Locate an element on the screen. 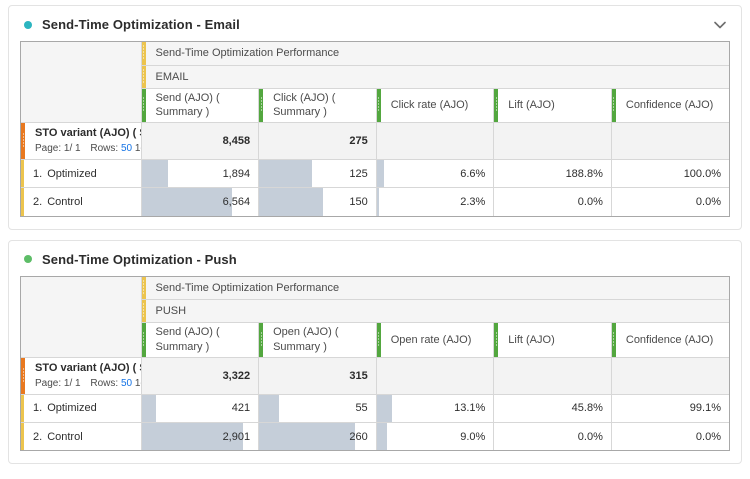 Image resolution: width=750 pixels, height=479 pixels. summary-cell: 275 is located at coordinates (317, 141).